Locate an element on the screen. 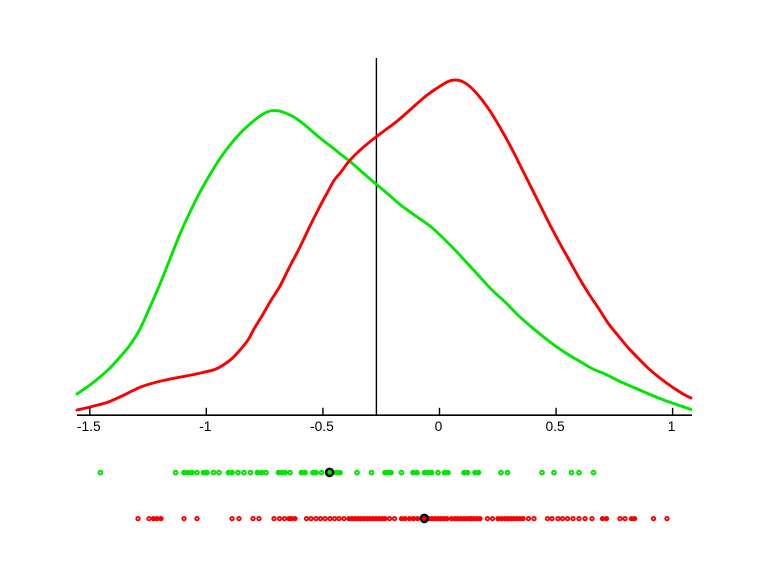 The height and width of the screenshot is (581, 768). svg-text: -1 is located at coordinates (205, 426).